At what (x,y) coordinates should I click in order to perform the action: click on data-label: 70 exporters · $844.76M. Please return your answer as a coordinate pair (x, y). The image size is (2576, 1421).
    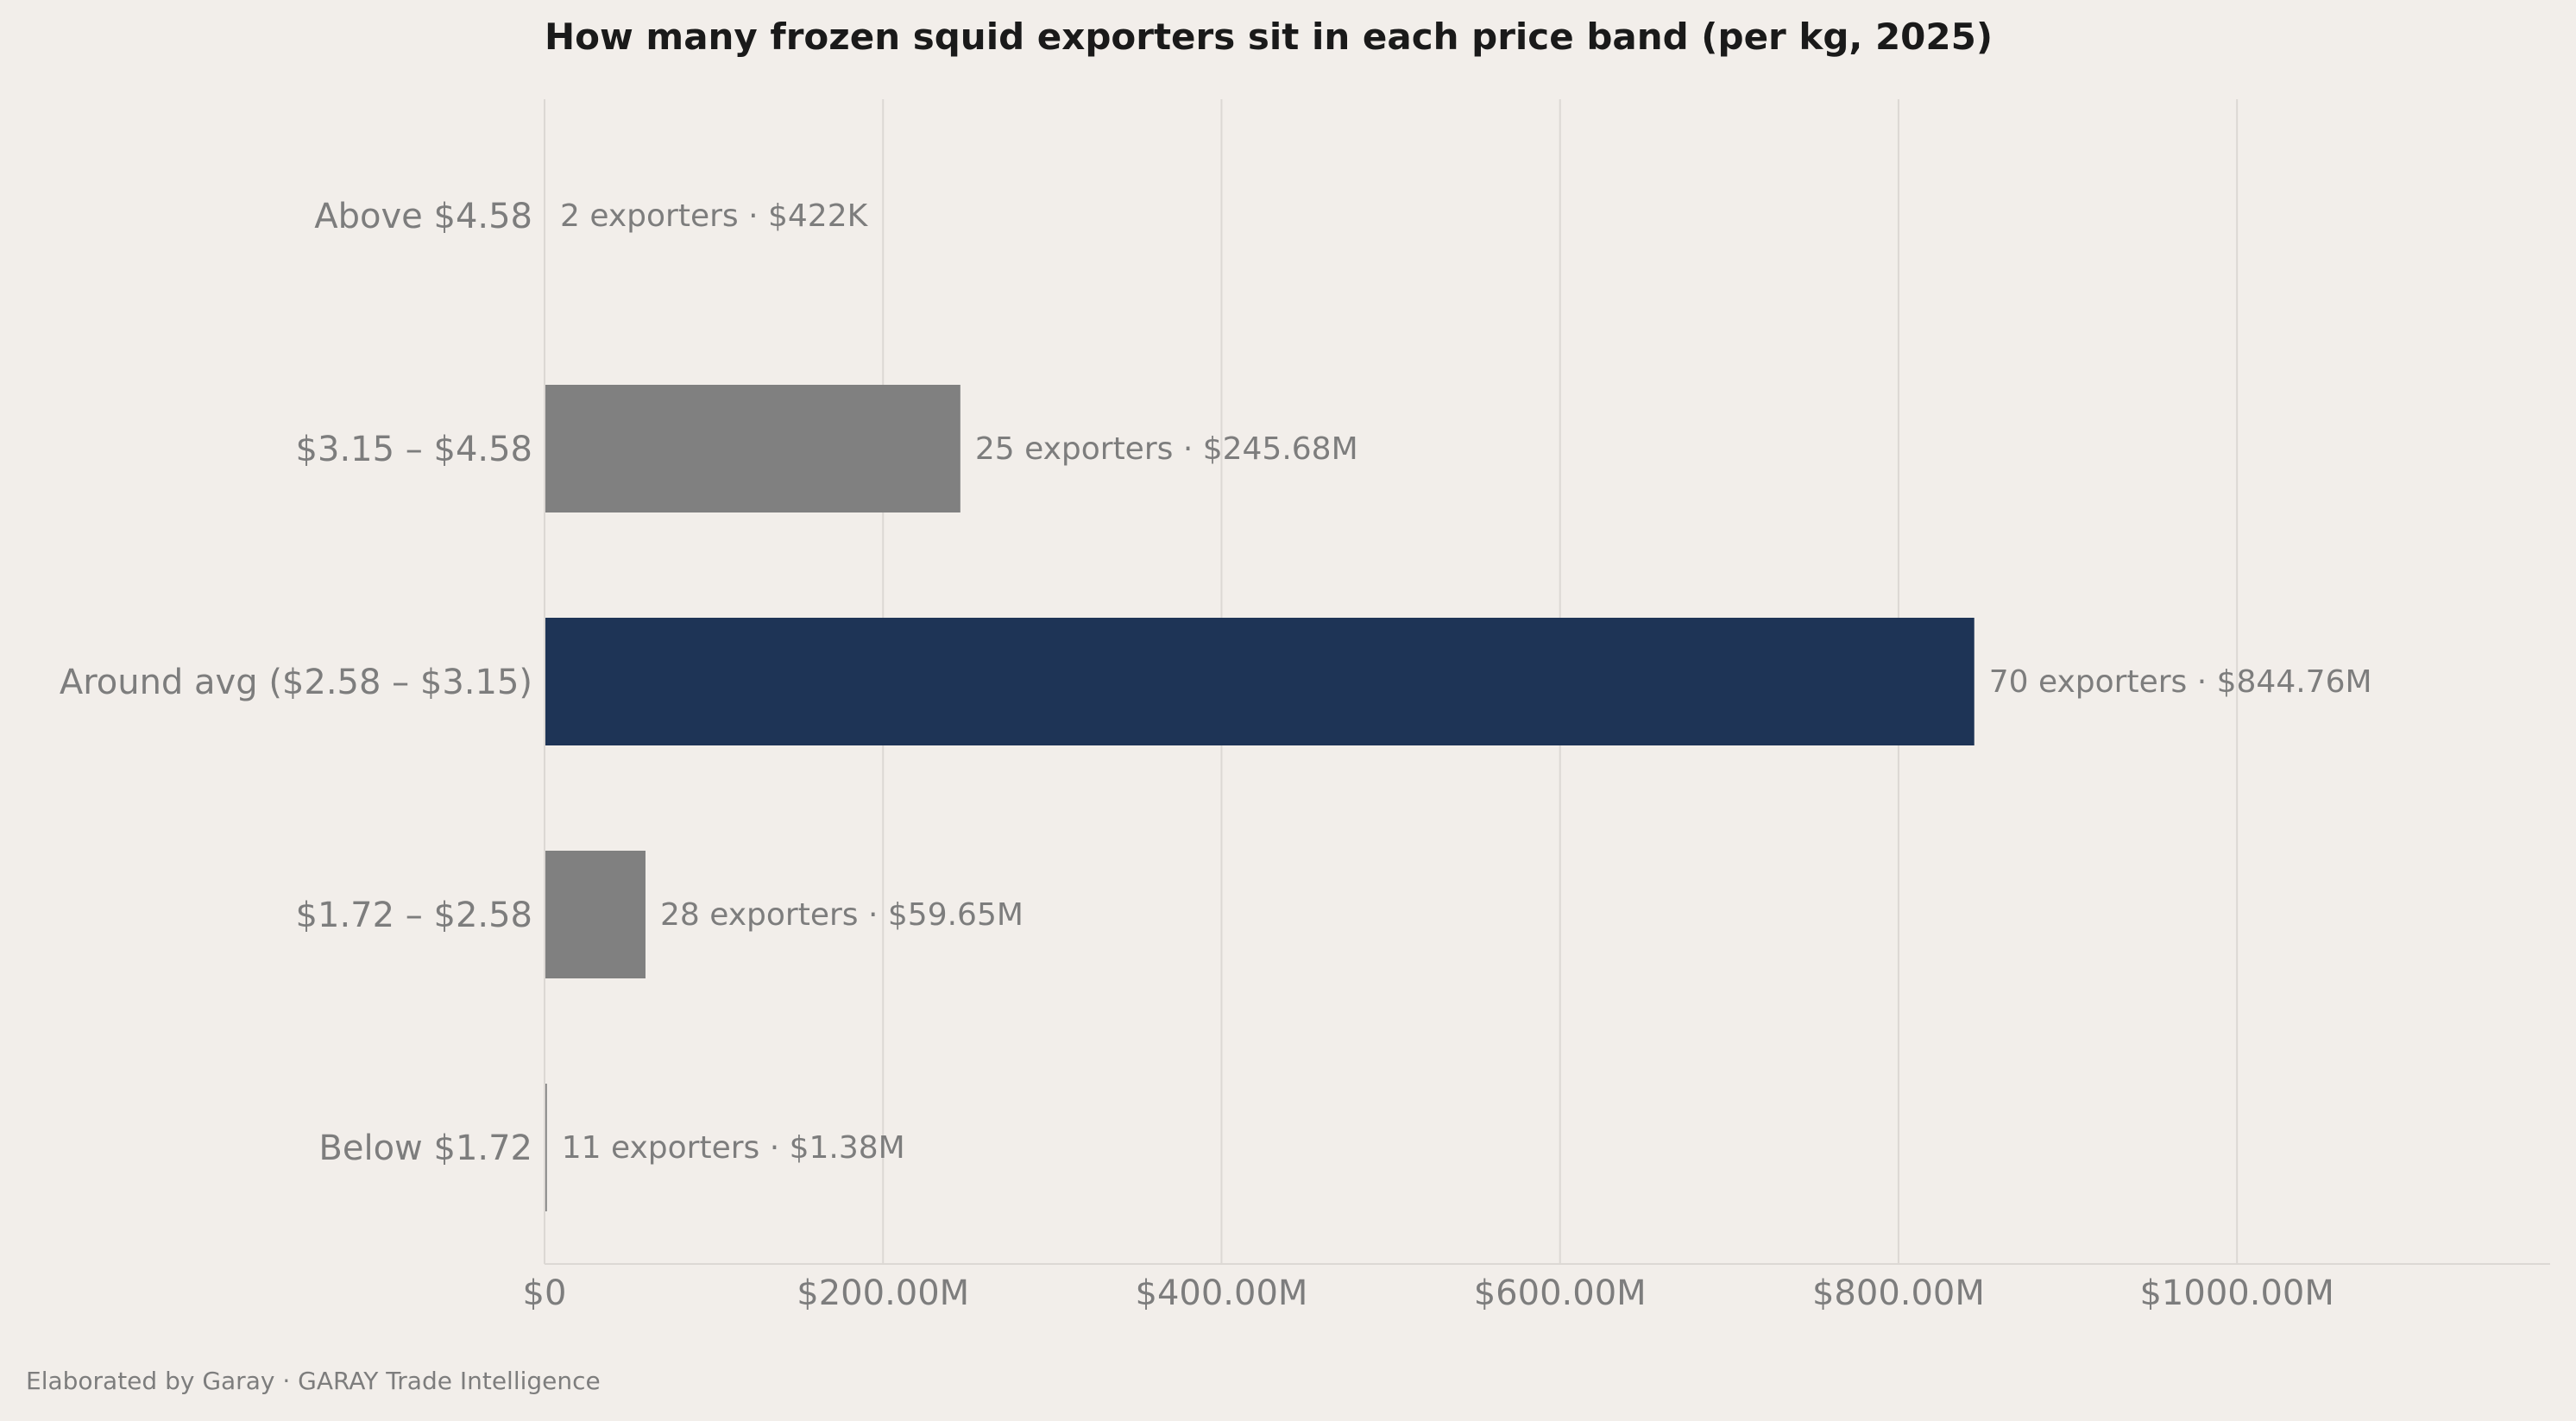
    Looking at the image, I should click on (2181, 682).